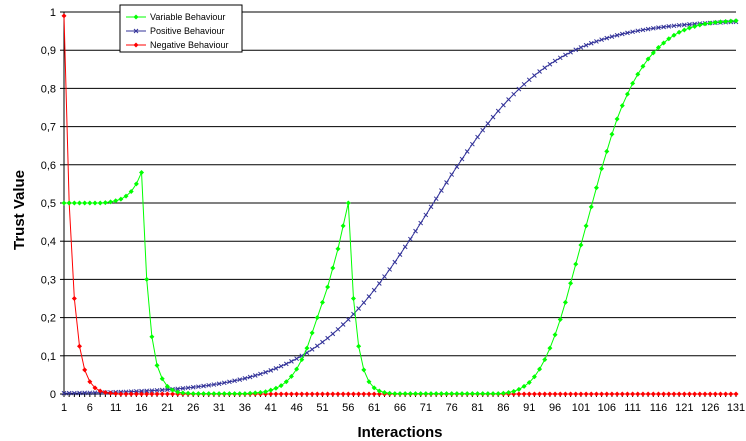 The height and width of the screenshot is (441, 746). What do you see at coordinates (374, 408) in the screenshot?
I see `x-tick-label: 61` at bounding box center [374, 408].